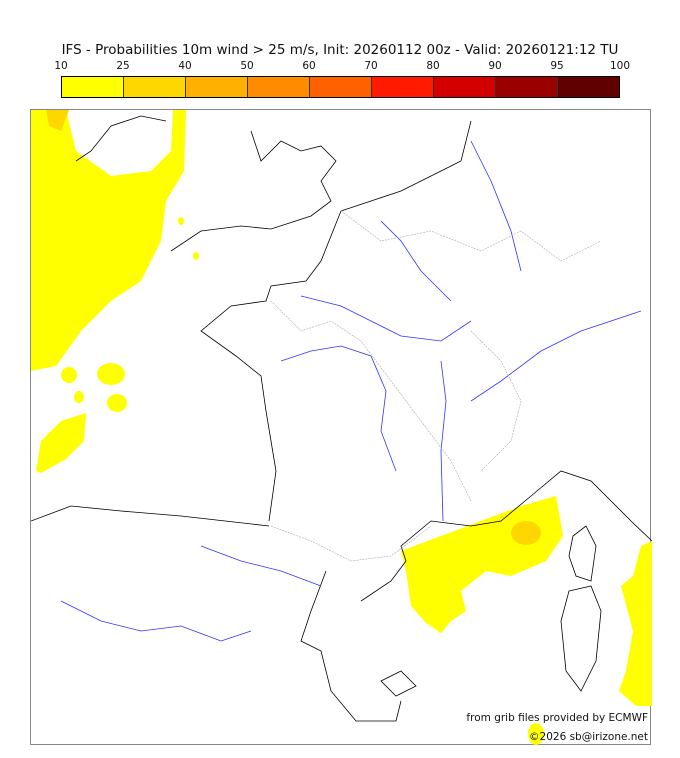 The width and height of the screenshot is (680, 758). Describe the element at coordinates (247, 66) in the screenshot. I see `colorbar-tick: 50` at that location.